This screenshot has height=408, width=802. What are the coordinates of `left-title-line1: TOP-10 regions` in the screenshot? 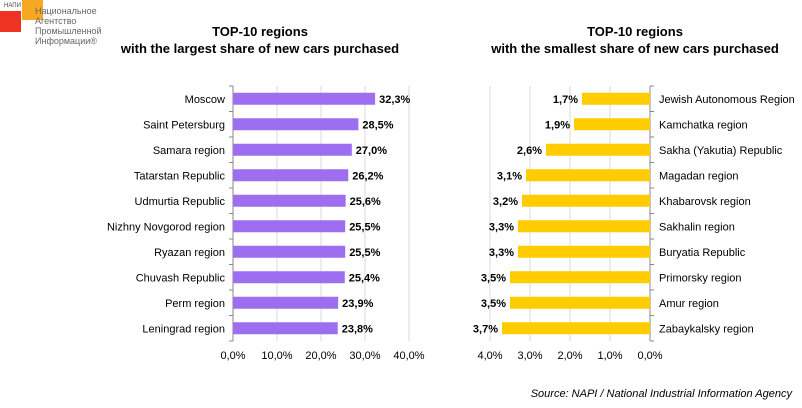 It's located at (260, 31).